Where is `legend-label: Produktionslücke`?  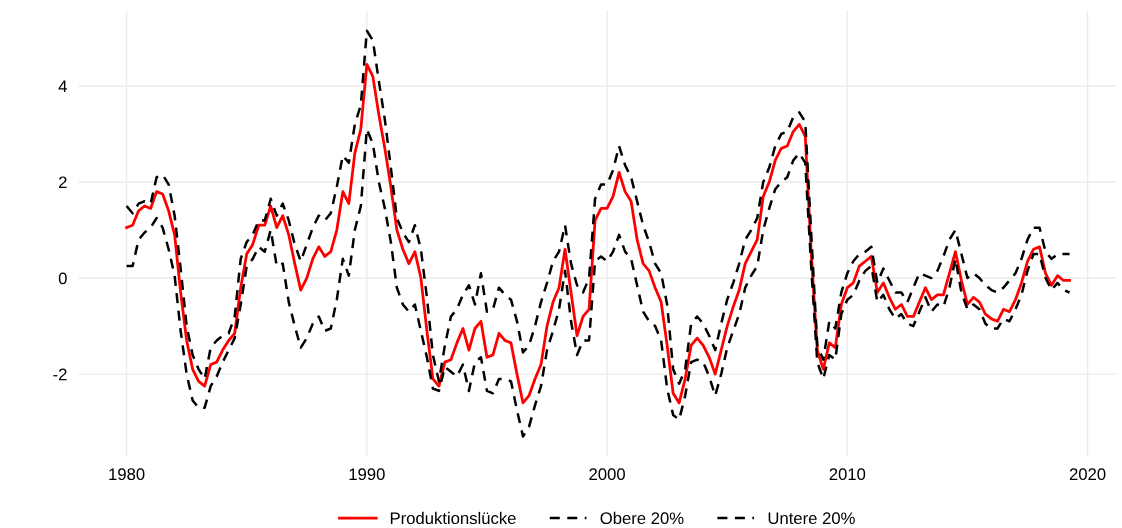 legend-label: Produktionslücke is located at coordinates (453, 518).